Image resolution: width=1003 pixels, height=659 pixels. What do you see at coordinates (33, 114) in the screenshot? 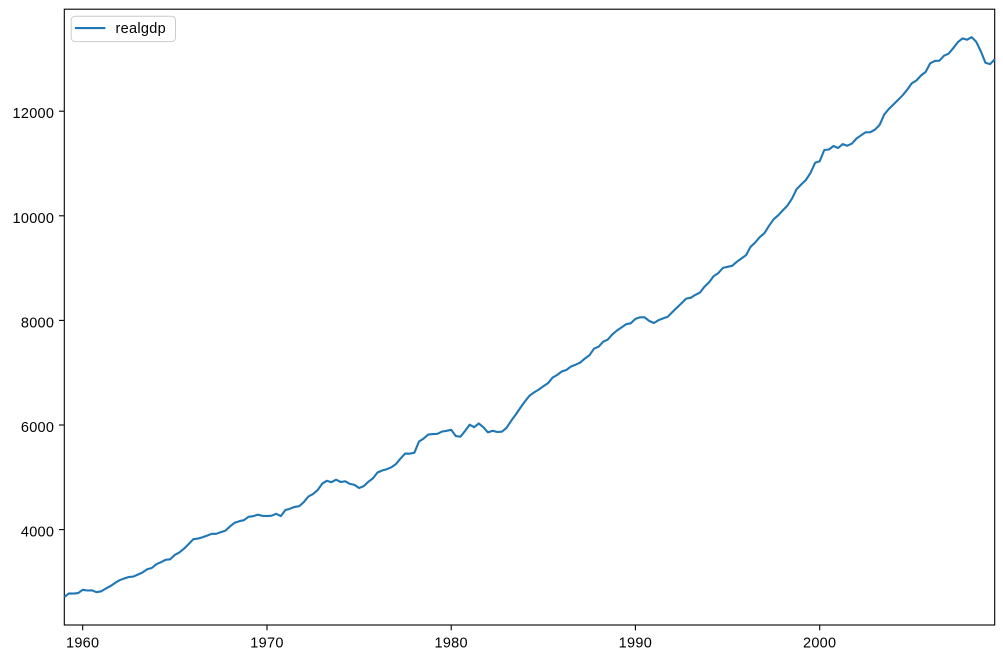
I see `svg-text: 12000` at bounding box center [33, 114].